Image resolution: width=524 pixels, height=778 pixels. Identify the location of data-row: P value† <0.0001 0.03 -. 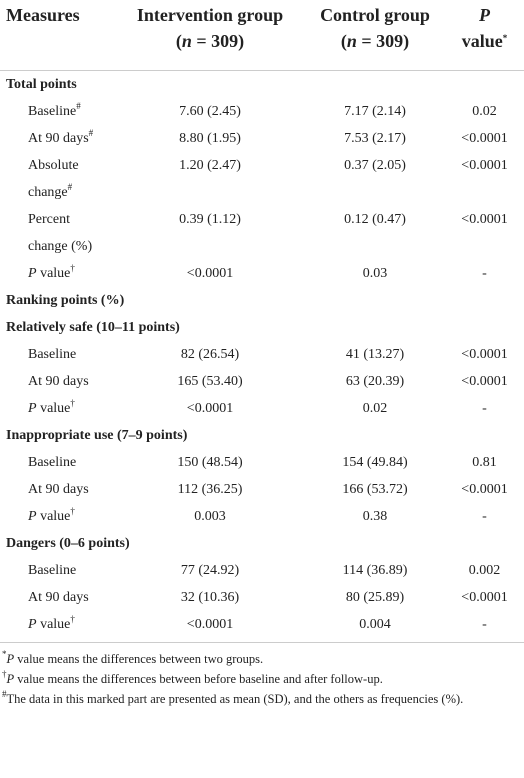
(262, 273).